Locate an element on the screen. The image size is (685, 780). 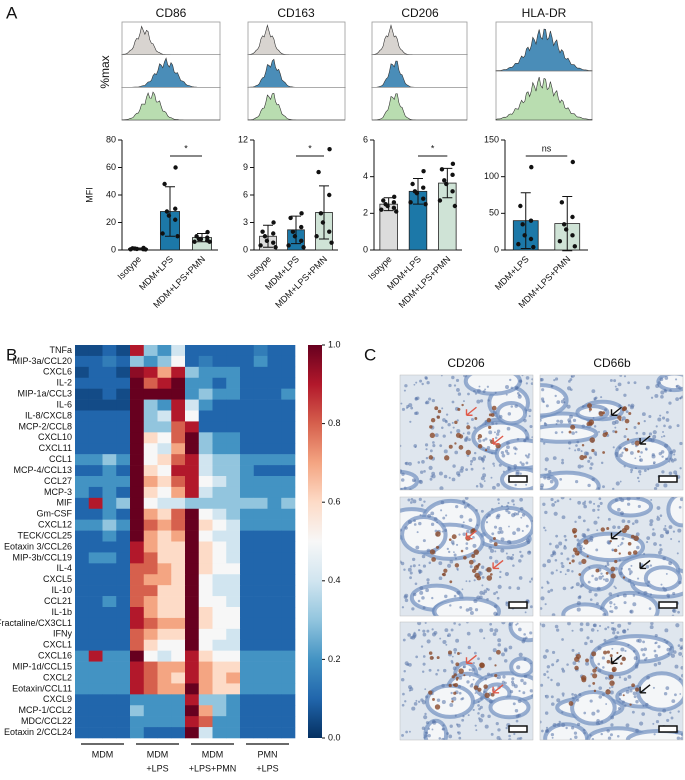
image-frame is located at coordinates (466, 432).